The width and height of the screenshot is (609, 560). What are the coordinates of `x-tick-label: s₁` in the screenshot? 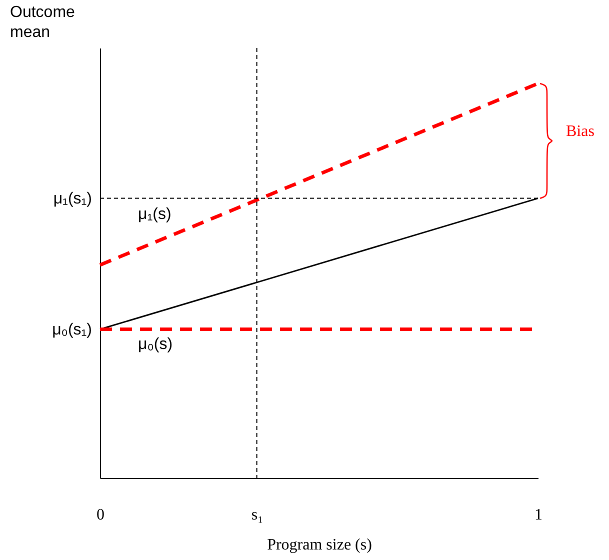 It's located at (257, 515).